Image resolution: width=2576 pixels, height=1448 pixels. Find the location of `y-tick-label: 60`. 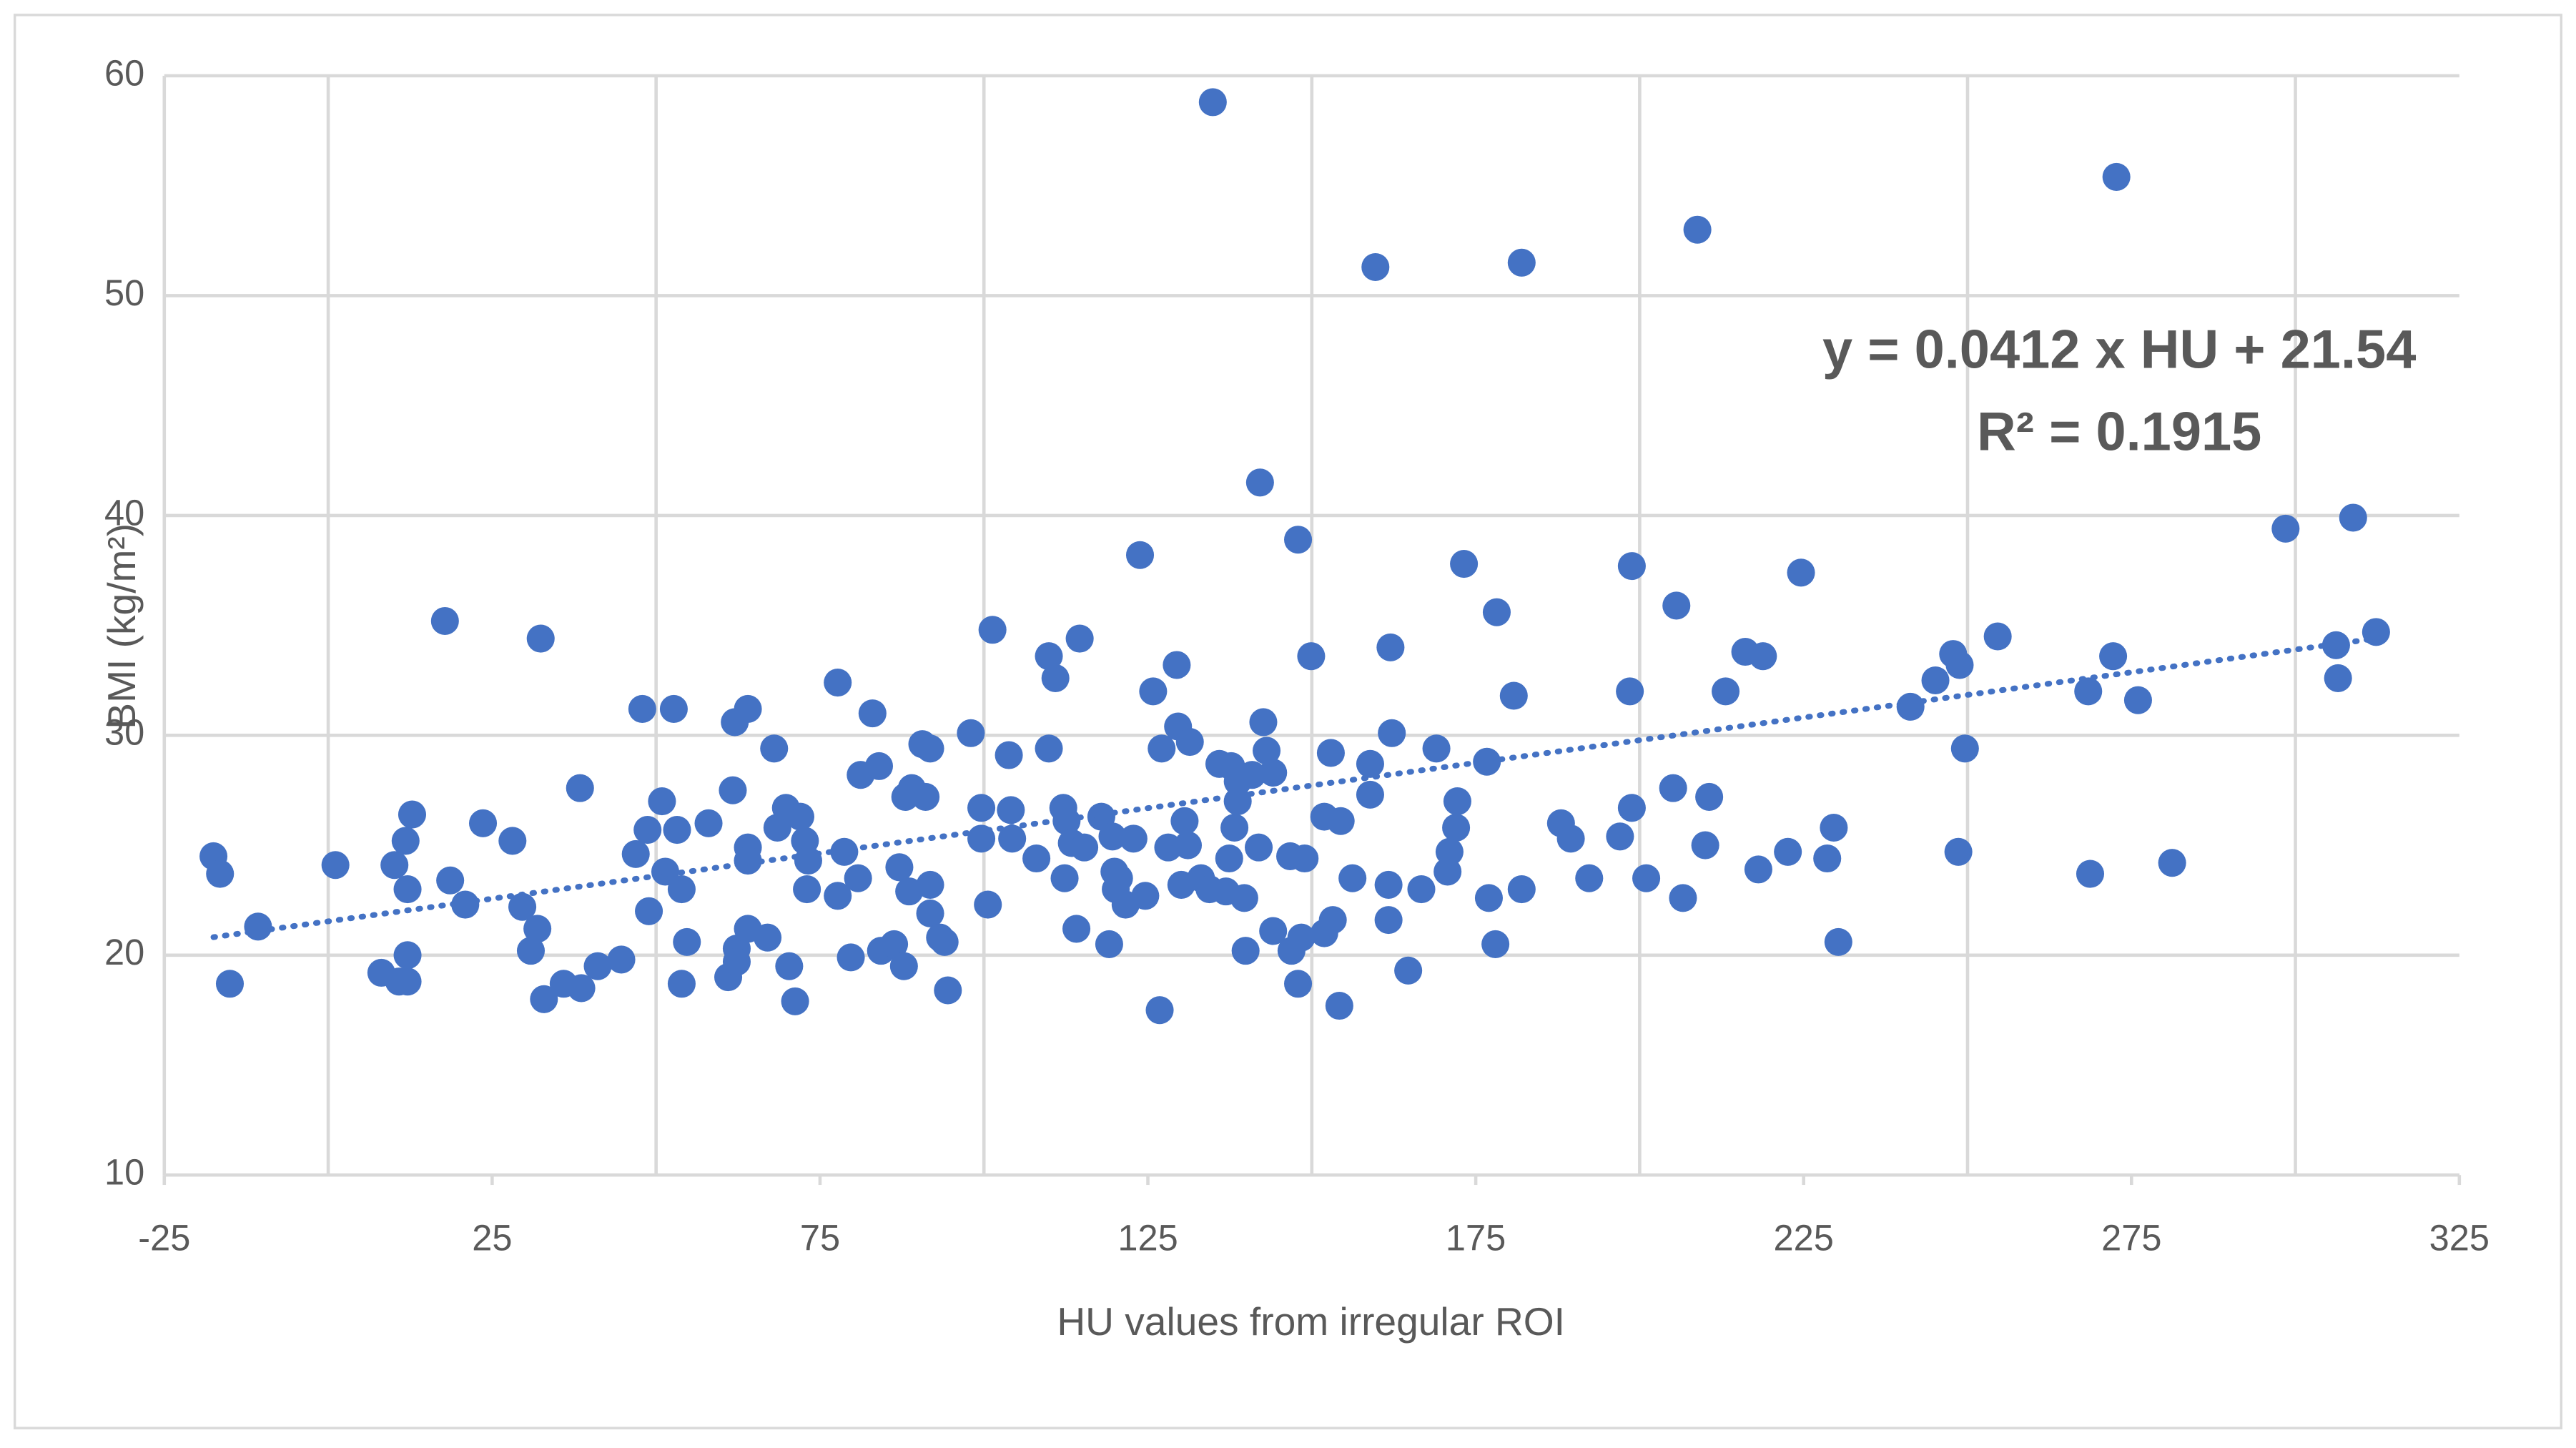

y-tick-label: 60 is located at coordinates (124, 72).